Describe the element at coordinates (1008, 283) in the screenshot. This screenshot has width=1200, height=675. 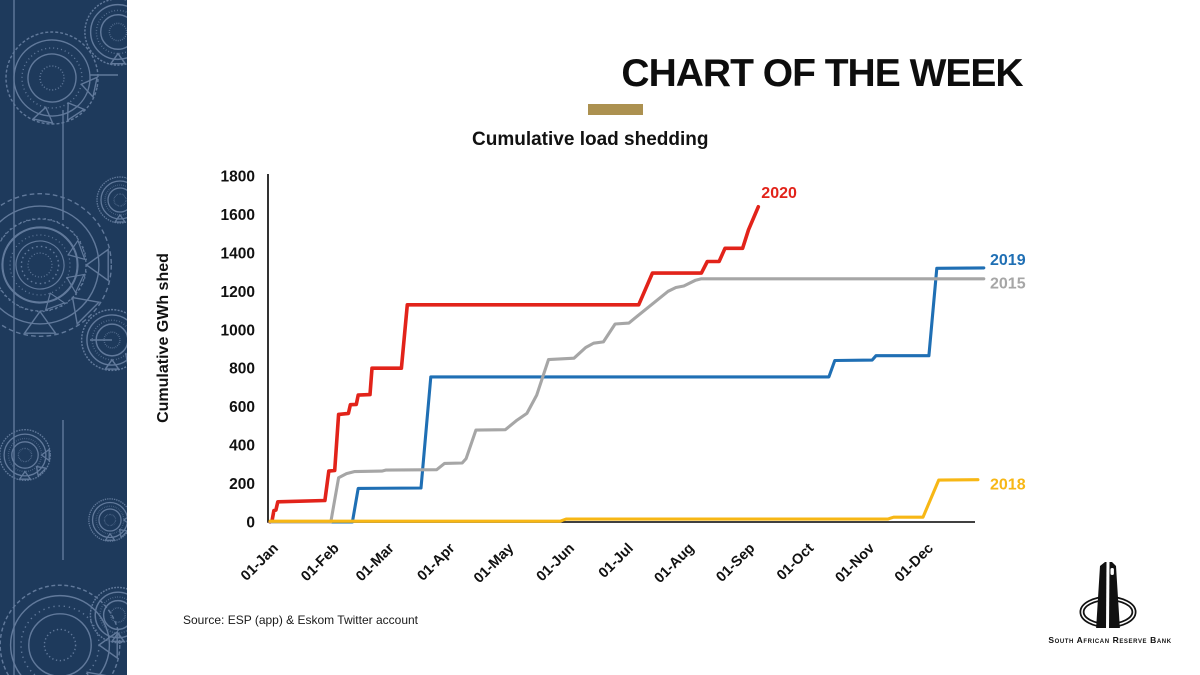
I see `series-label-2015: 2015` at that location.